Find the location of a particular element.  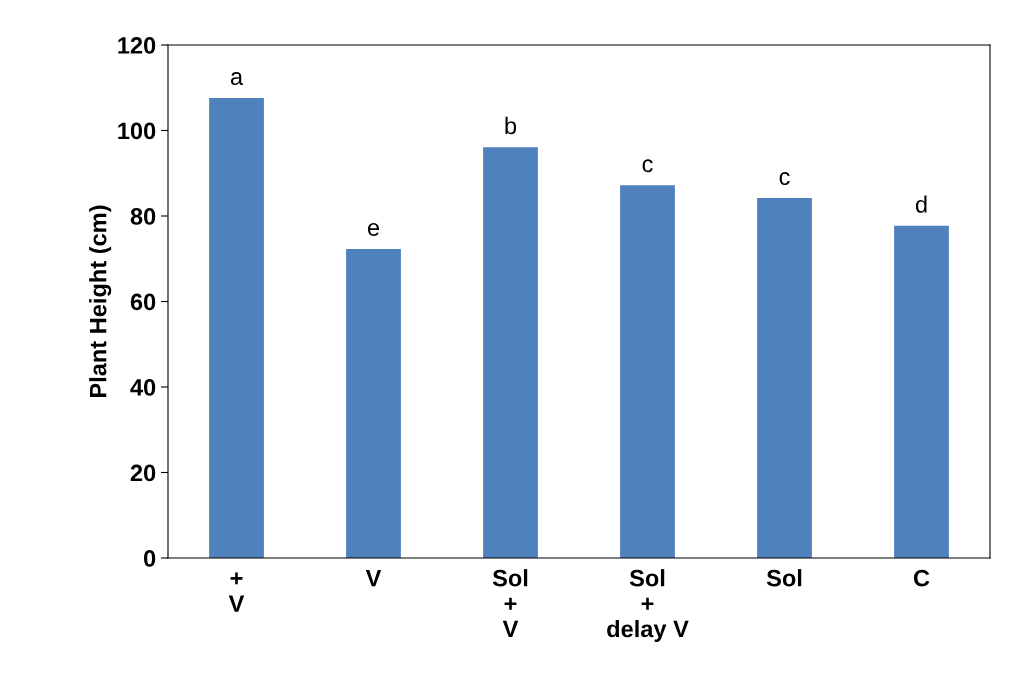

y-tick-label: 100 is located at coordinates (137, 131).